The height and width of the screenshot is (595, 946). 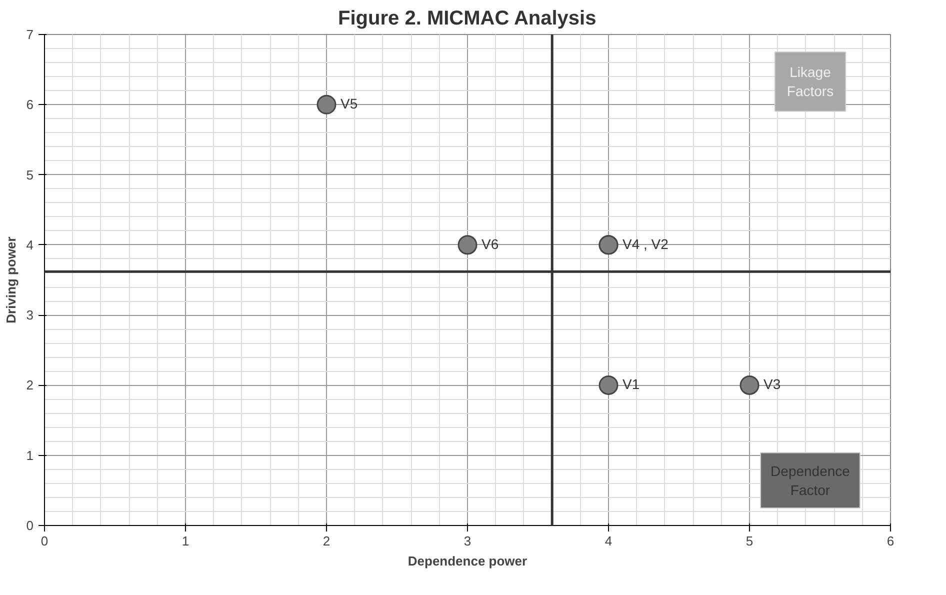 What do you see at coordinates (810, 480) in the screenshot?
I see `annotation: Dependence Factor` at bounding box center [810, 480].